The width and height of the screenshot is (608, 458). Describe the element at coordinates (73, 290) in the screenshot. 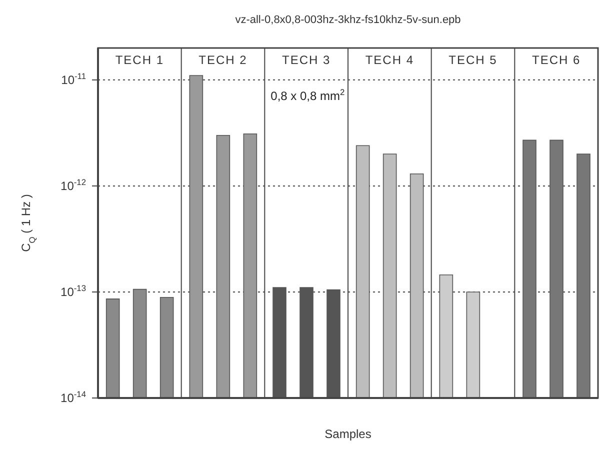

I see `y-tick-label: 10$^{-13}$` at that location.